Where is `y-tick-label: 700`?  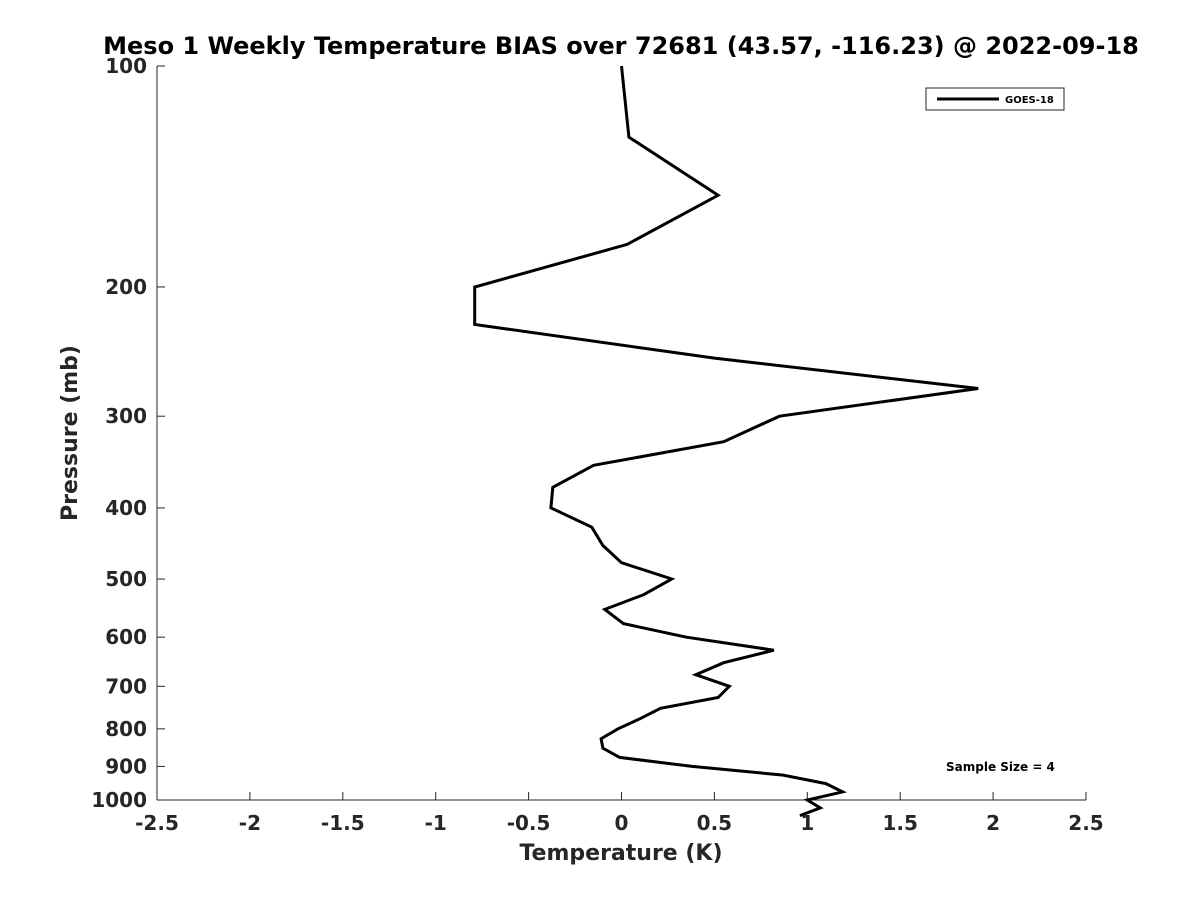 y-tick-label: 700 is located at coordinates (126, 686).